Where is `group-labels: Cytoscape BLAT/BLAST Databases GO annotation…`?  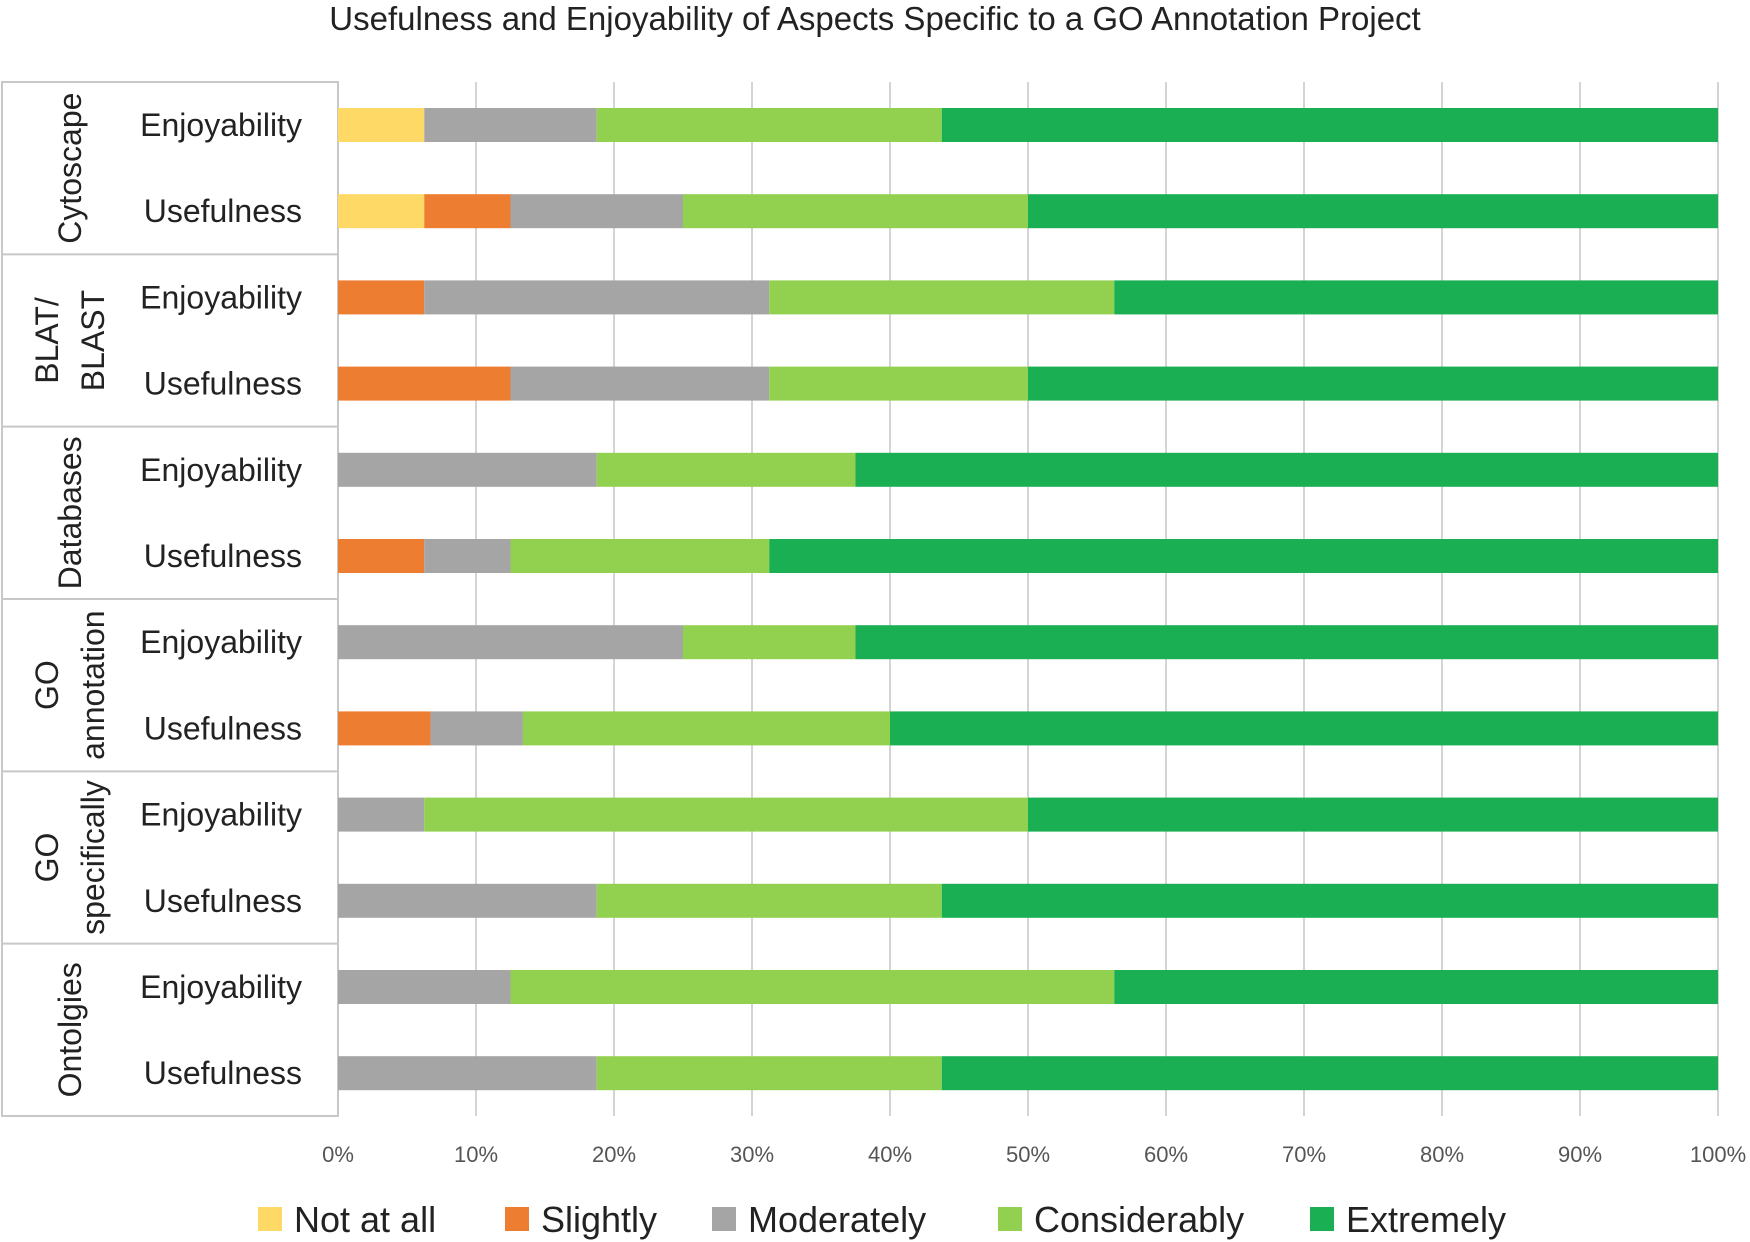
group-labels: Cytoscape BLAT/BLAST Databases GO annotation… is located at coordinates (70, 595).